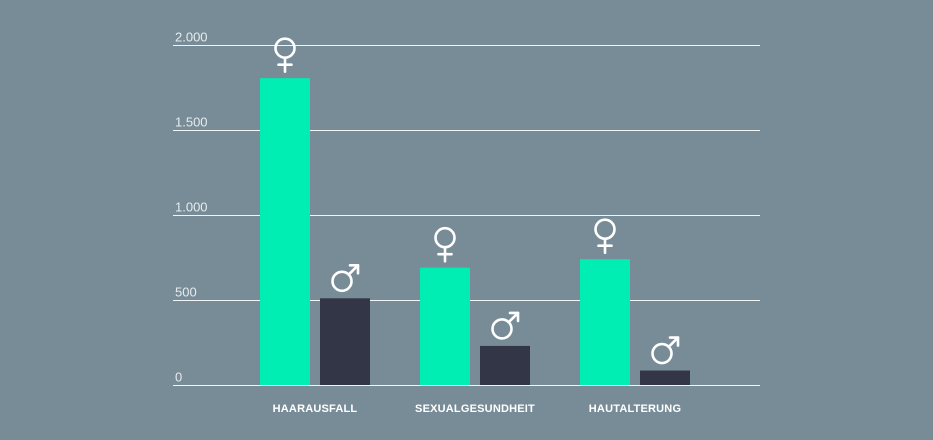 The width and height of the screenshot is (933, 440). I want to click on y-tick-label: 1.000, so click(191, 207).